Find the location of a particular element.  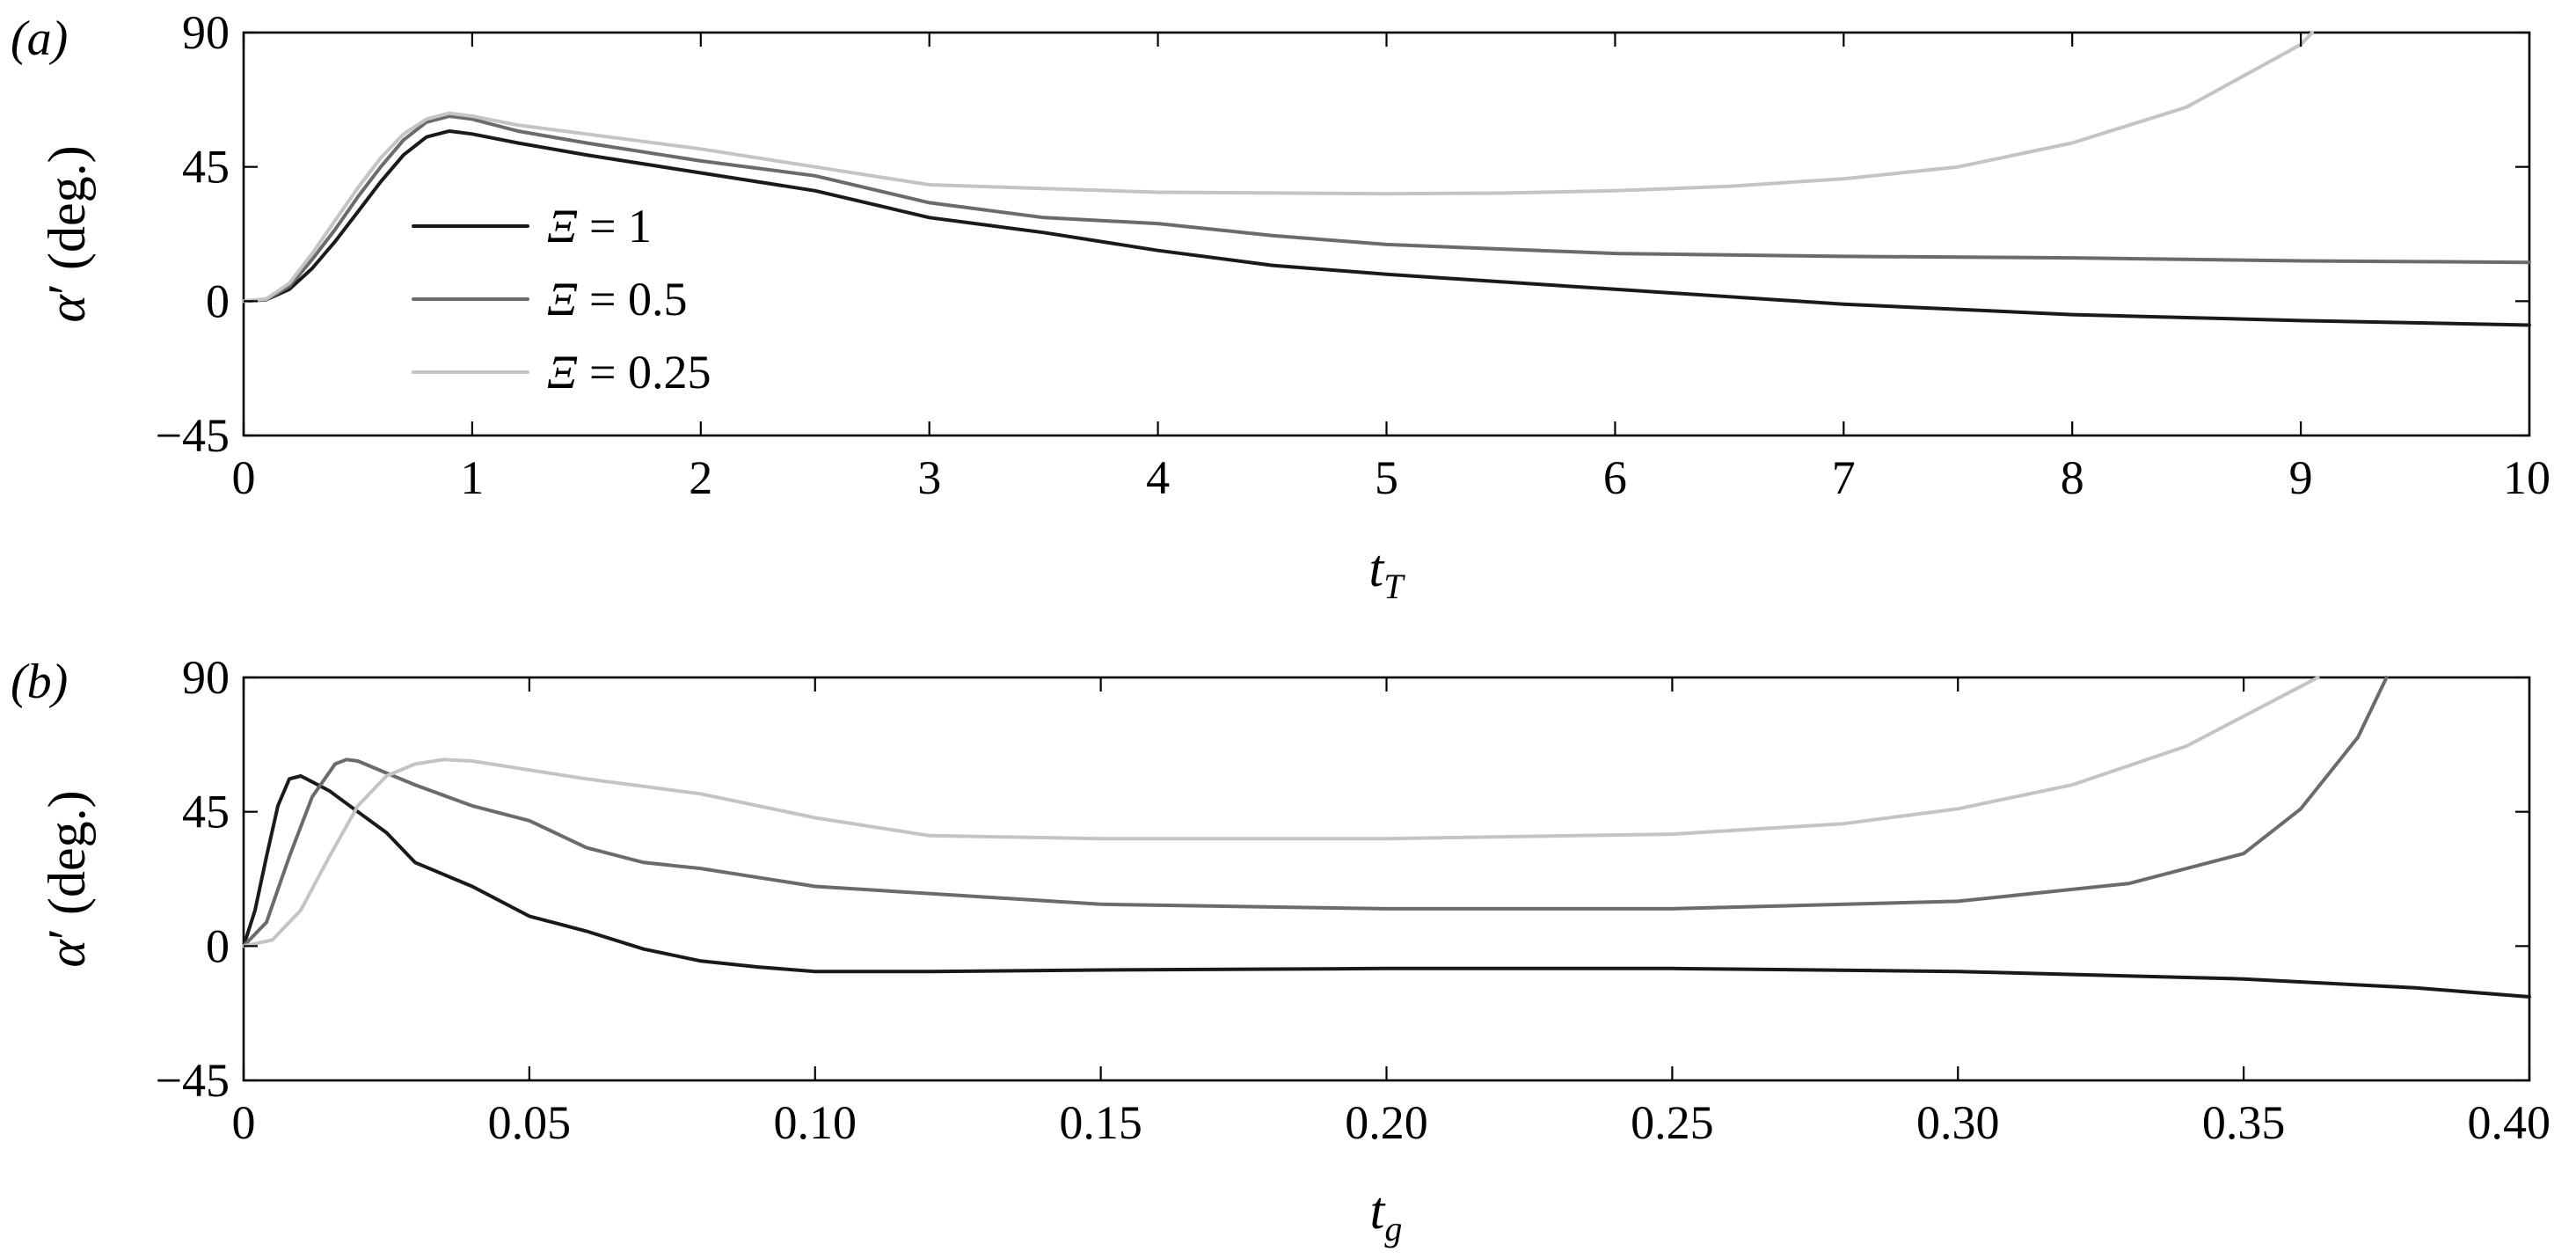

legend-label-xi-0.25: Ξ = 0.25 is located at coordinates (629, 372).